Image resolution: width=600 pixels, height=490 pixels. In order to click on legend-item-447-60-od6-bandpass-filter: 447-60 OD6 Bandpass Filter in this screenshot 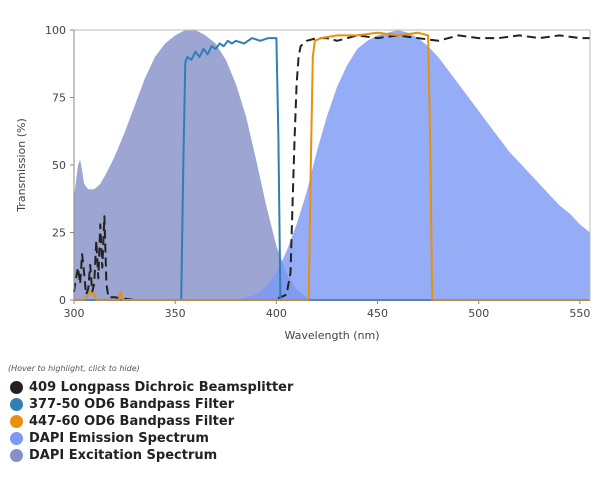, I will do `click(150, 421)`.